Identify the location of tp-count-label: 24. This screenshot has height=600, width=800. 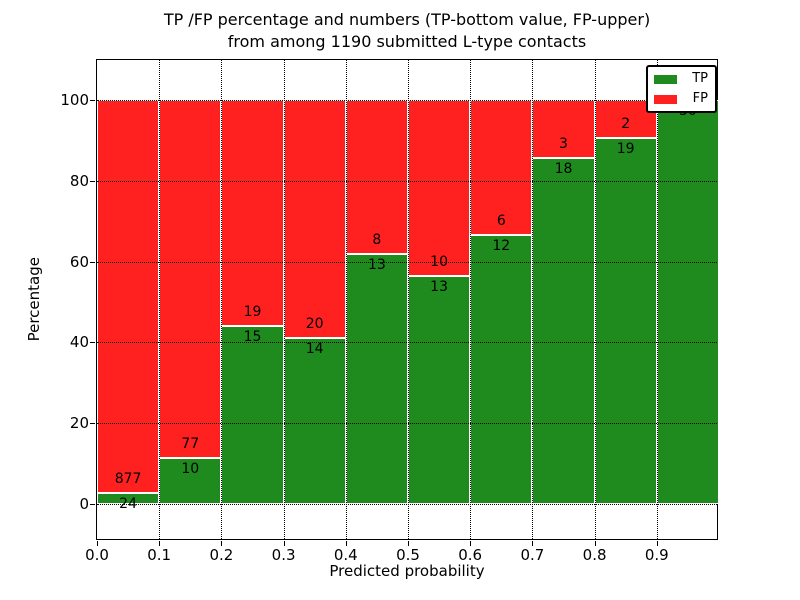
(128, 504).